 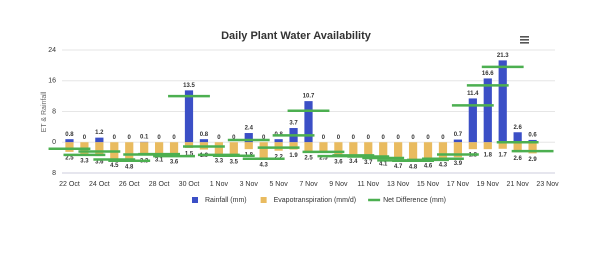 What do you see at coordinates (189, 155) in the screenshot?
I see `data-label: 1.5` at bounding box center [189, 155].